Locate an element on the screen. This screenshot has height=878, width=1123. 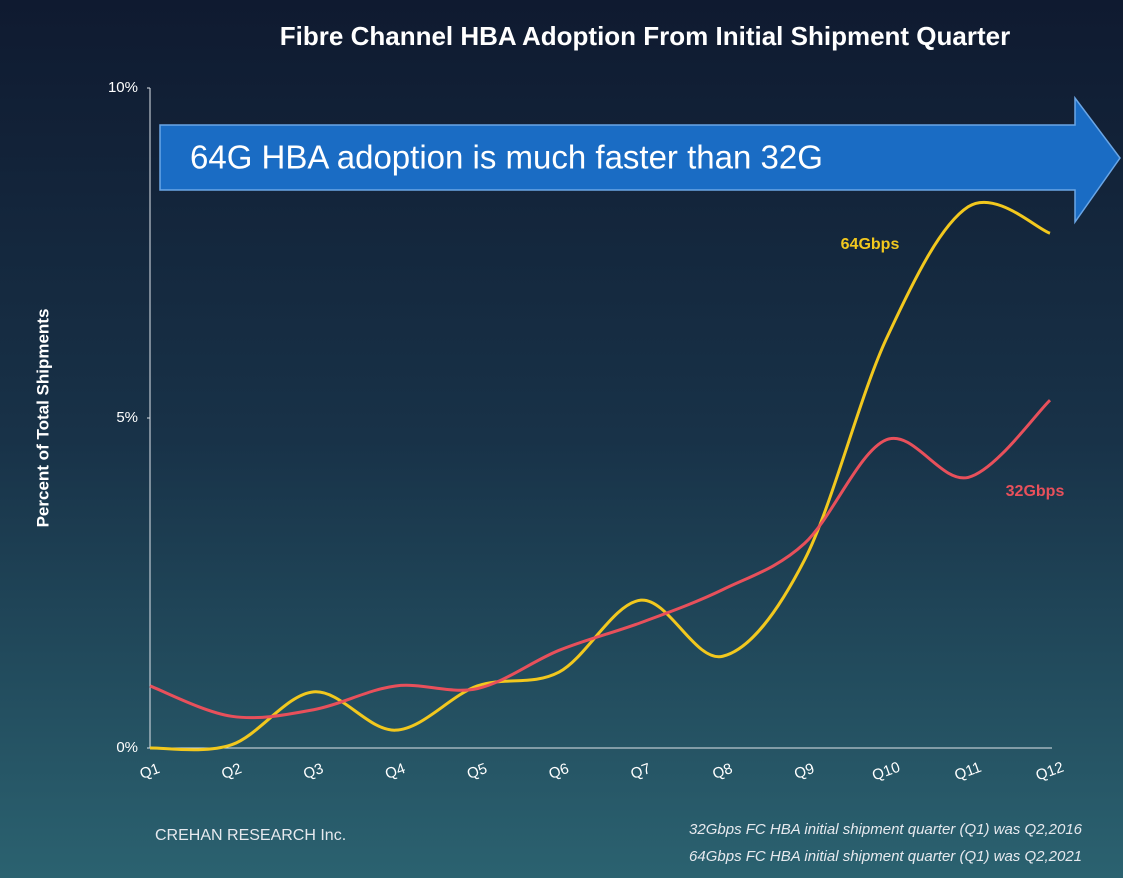
y-tick-label: 5% is located at coordinates (127, 417).